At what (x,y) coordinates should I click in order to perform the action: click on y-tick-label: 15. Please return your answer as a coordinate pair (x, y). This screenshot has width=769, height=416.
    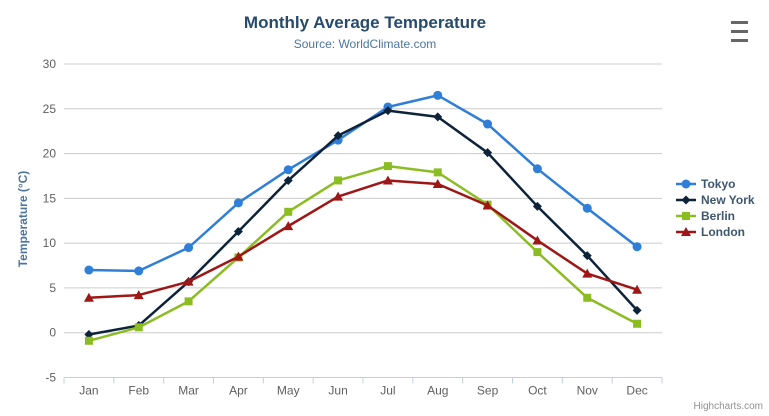
    Looking at the image, I should click on (50, 198).